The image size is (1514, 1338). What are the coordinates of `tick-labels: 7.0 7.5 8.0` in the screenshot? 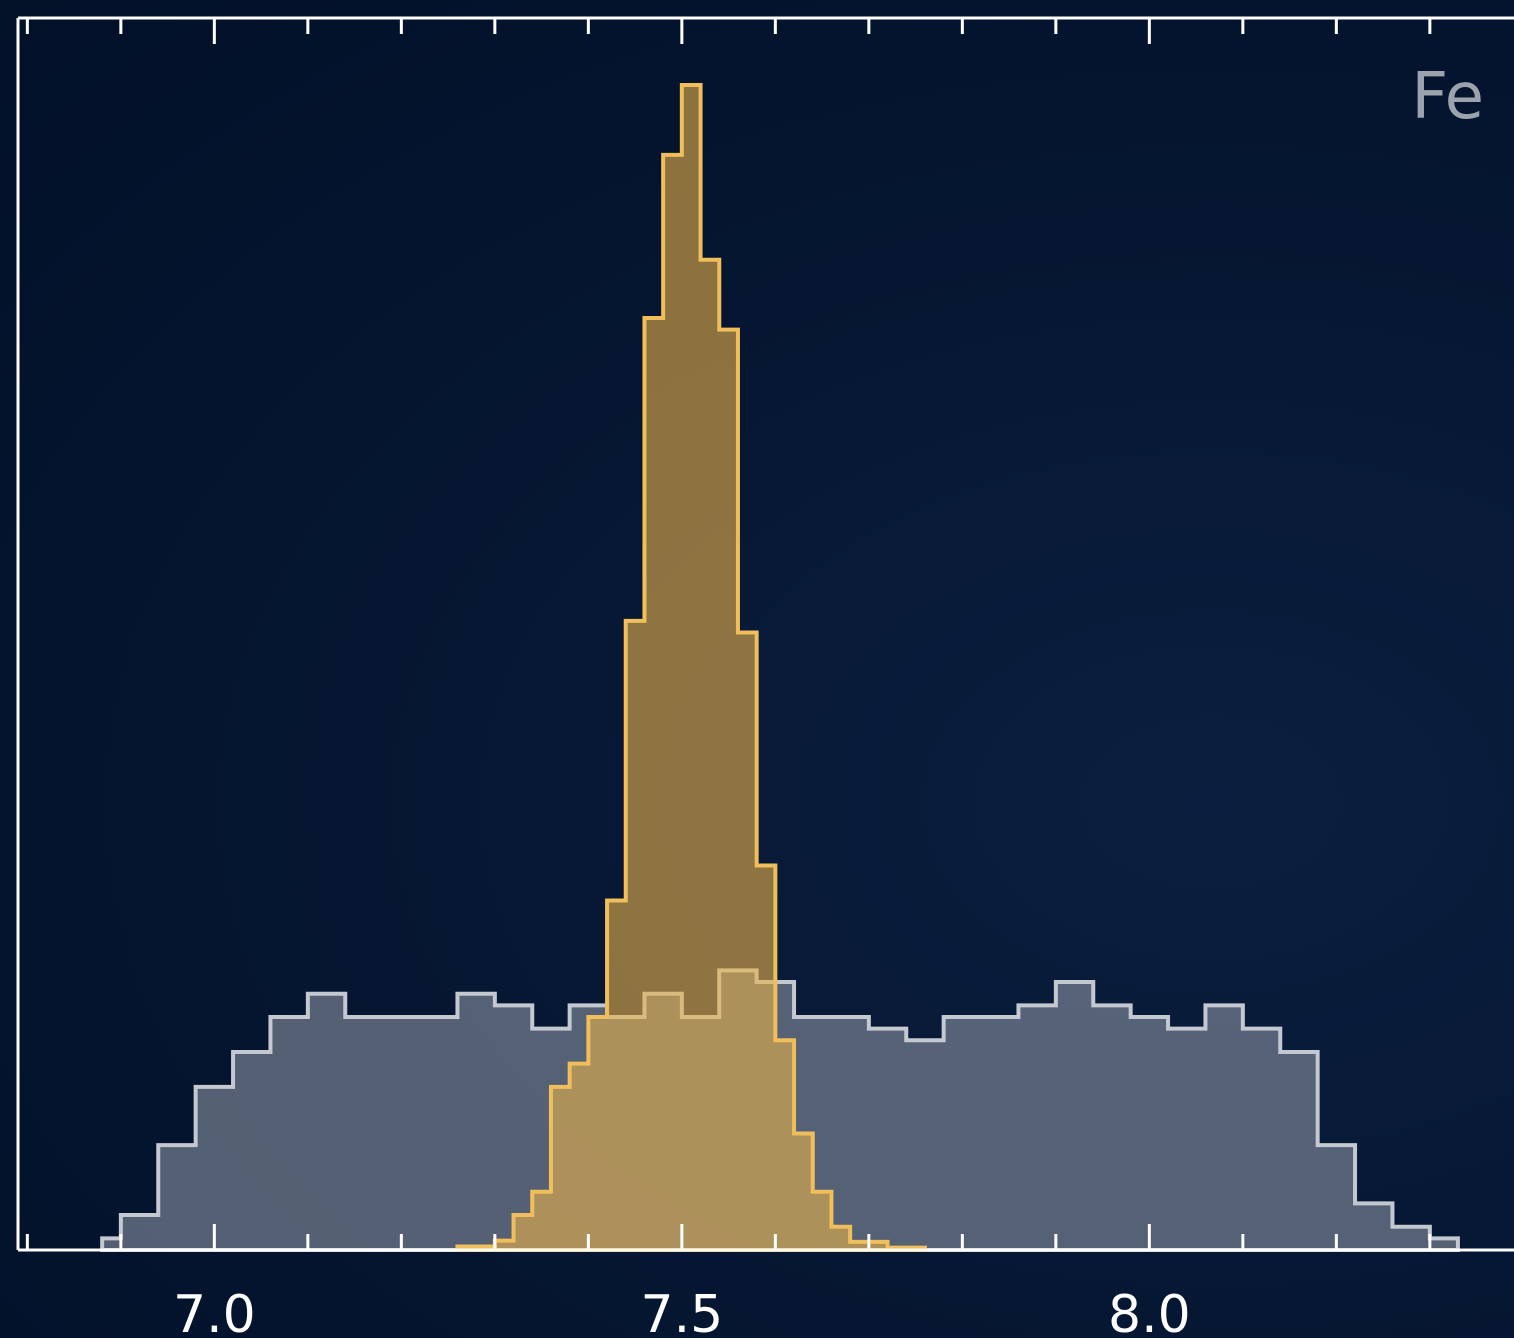 It's located at (682, 1311).